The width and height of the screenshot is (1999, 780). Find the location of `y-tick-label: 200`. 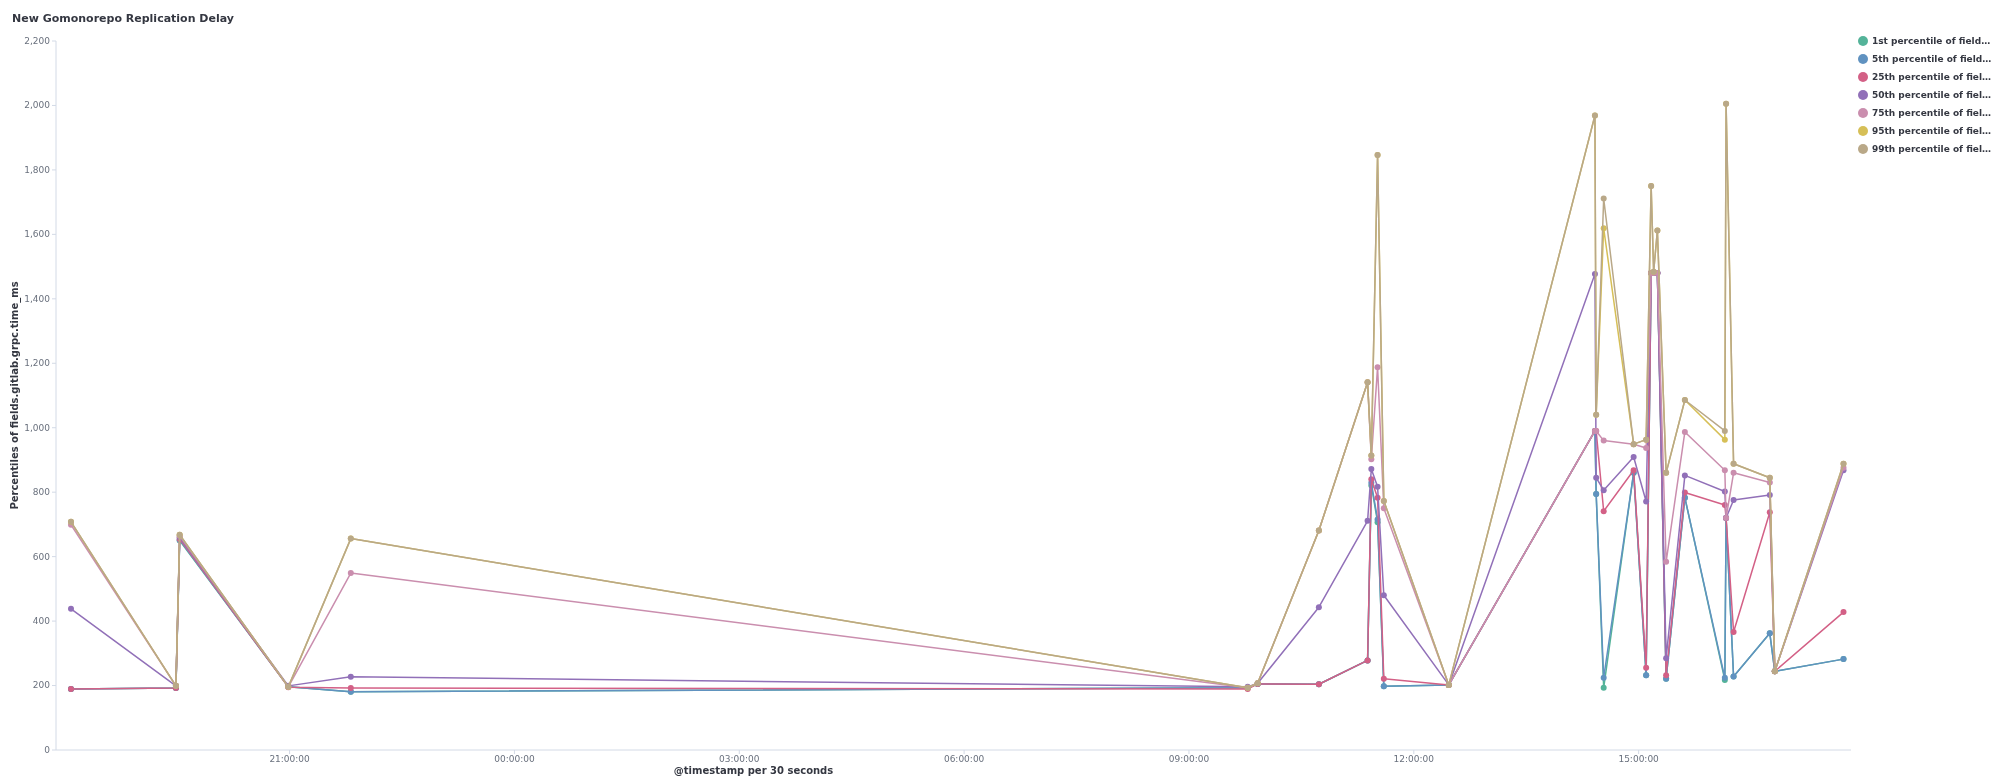

y-tick-label: 200 is located at coordinates (41, 685).